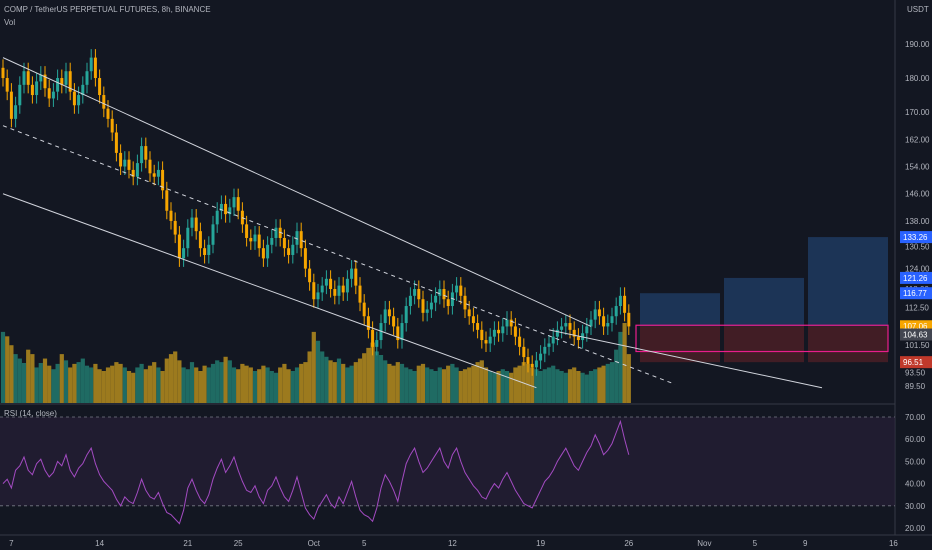 Image resolution: width=932 pixels, height=550 pixels. What do you see at coordinates (9, 22) in the screenshot?
I see `volume-label: Vol` at bounding box center [9, 22].